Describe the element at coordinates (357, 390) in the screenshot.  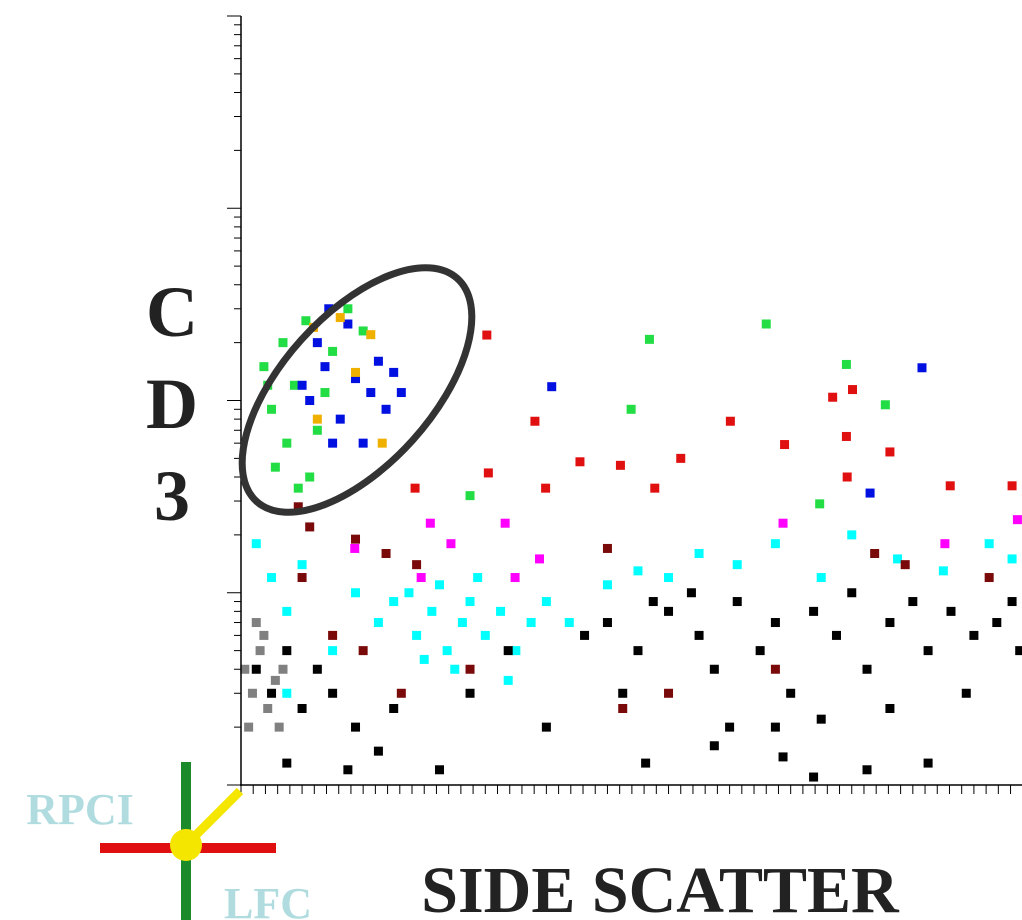
I see `gate` at that location.